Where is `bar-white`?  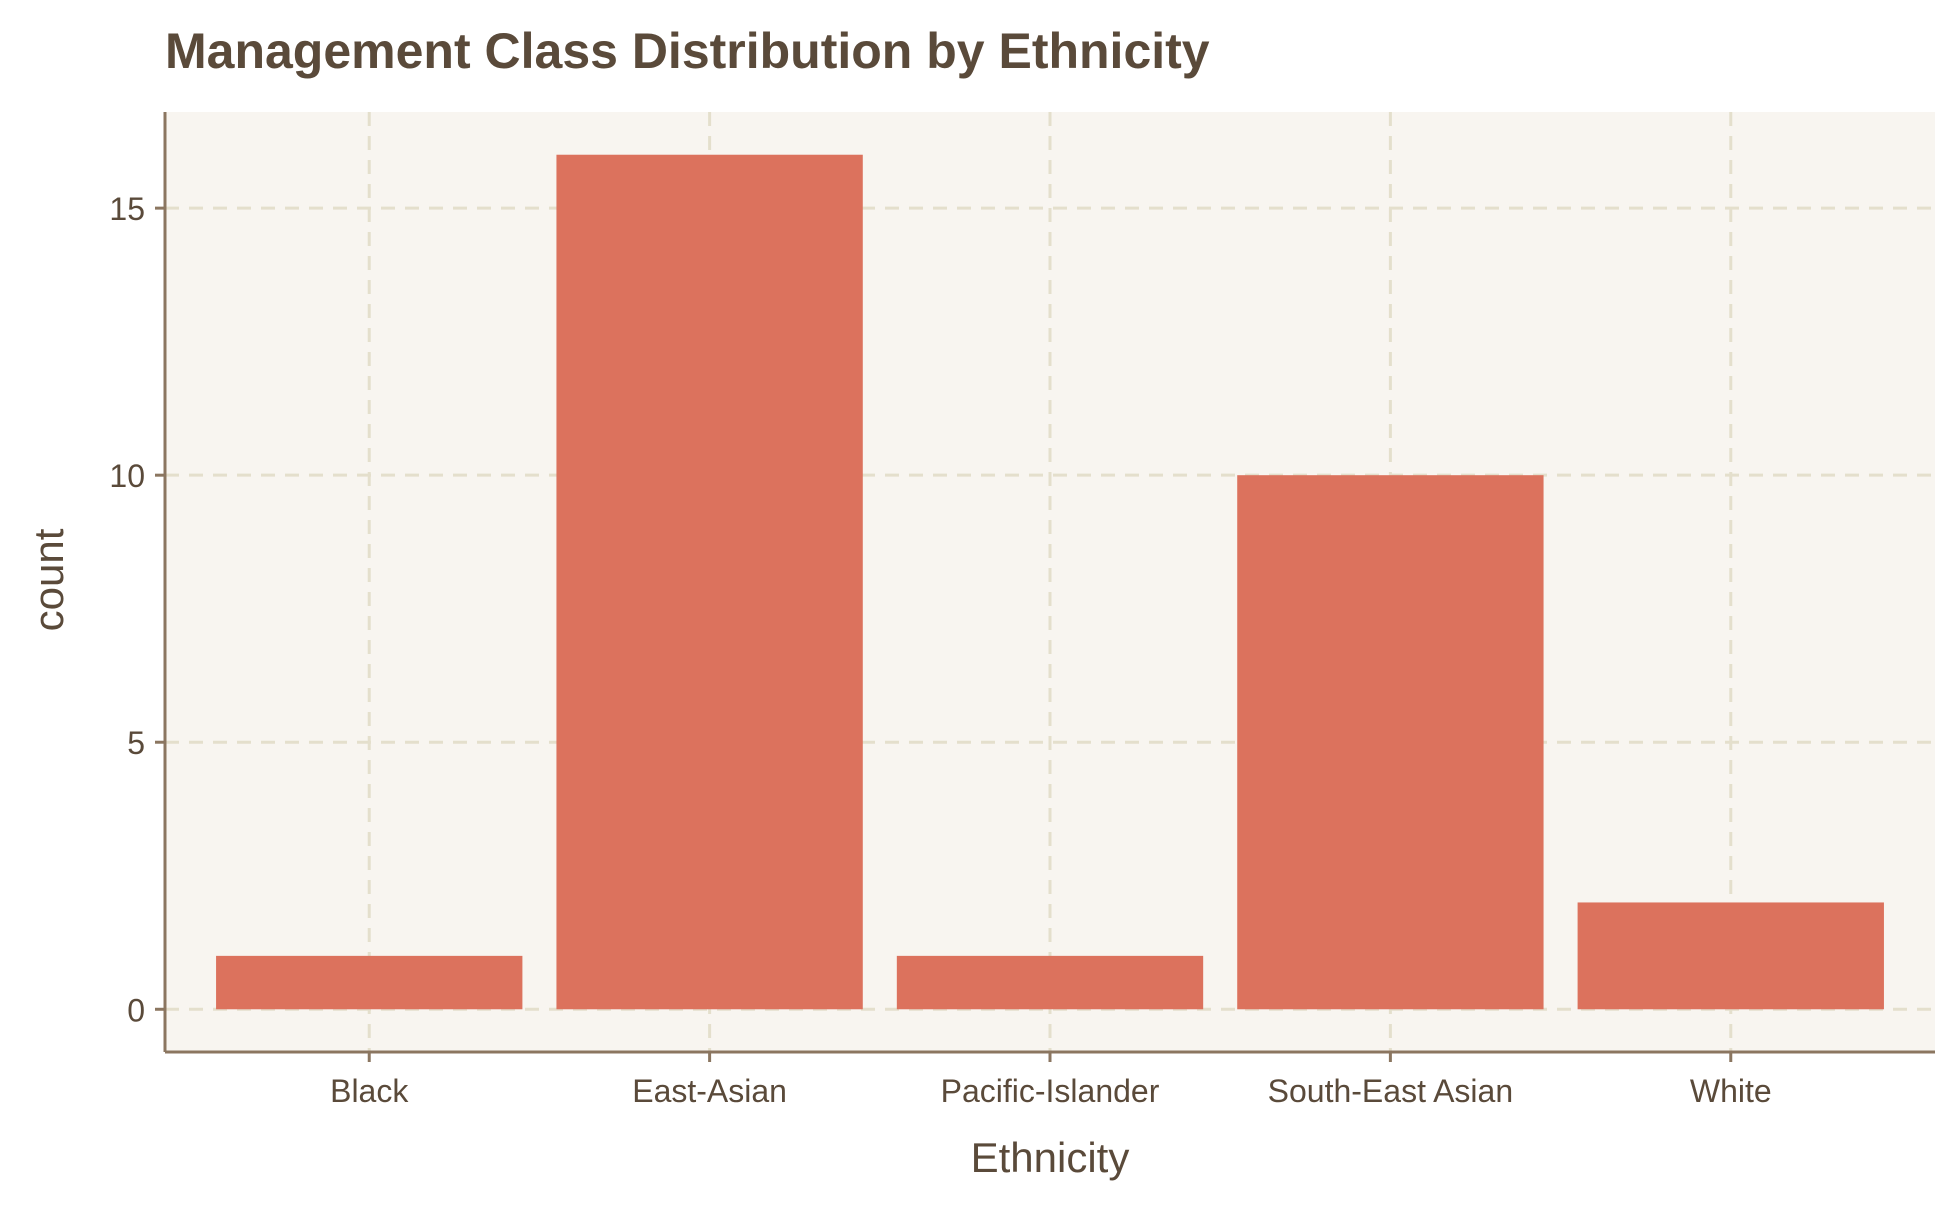 bar-white is located at coordinates (1730, 956).